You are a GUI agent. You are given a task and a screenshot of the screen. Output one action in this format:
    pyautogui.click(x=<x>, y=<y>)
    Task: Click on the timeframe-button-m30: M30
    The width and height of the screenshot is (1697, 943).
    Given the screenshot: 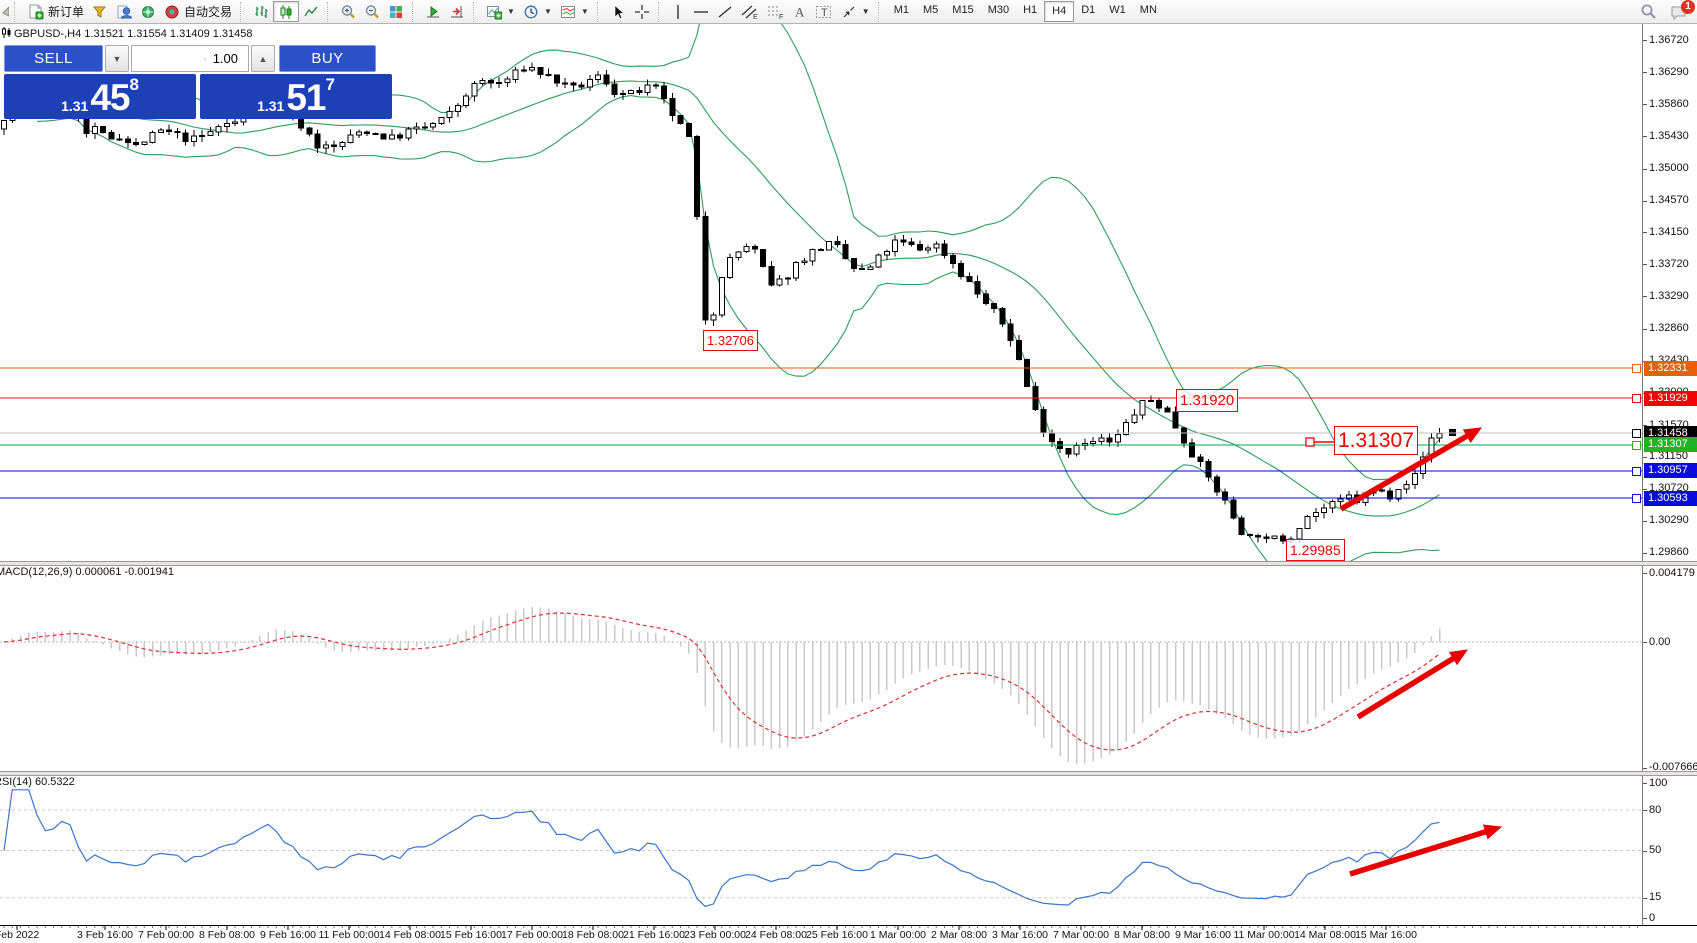 What is the action you would take?
    pyautogui.click(x=998, y=10)
    